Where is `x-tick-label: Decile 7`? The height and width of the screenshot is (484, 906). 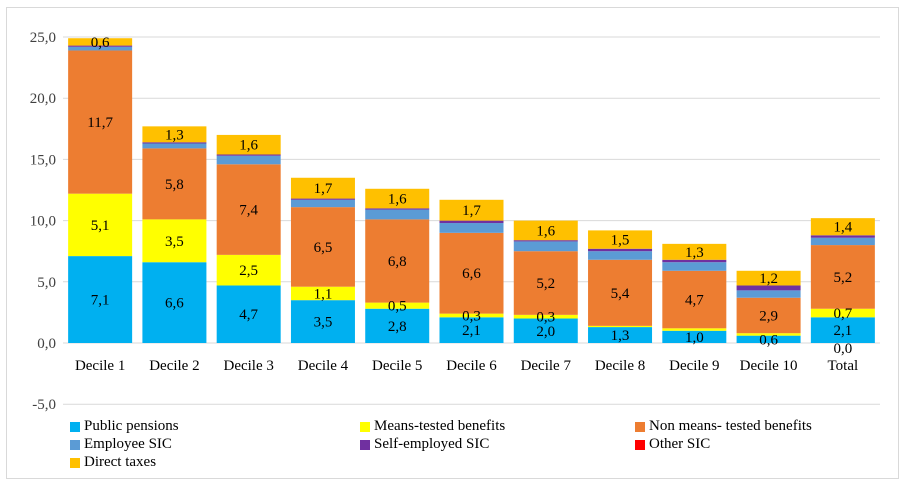 x-tick-label: Decile 7 is located at coordinates (546, 366).